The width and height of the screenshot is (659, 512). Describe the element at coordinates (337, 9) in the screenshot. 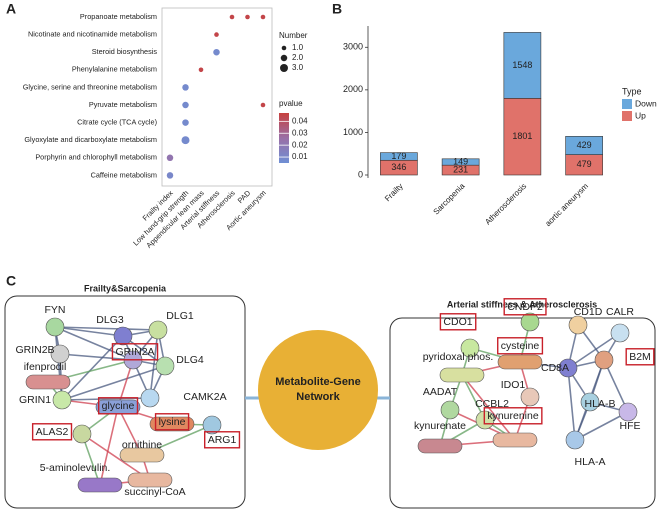

I see `panel-label: B` at that location.